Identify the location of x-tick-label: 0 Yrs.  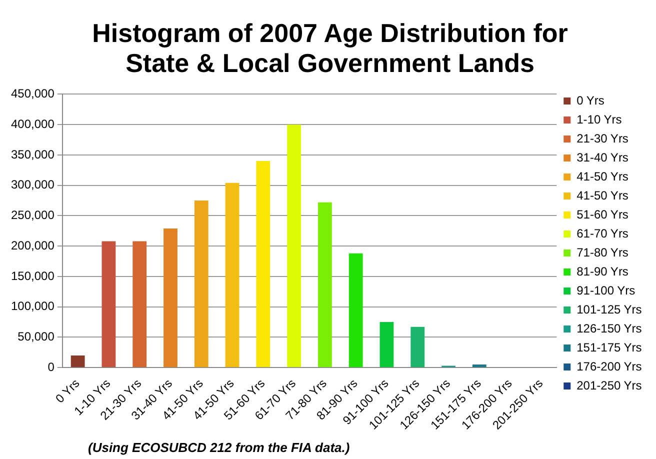
(67, 391).